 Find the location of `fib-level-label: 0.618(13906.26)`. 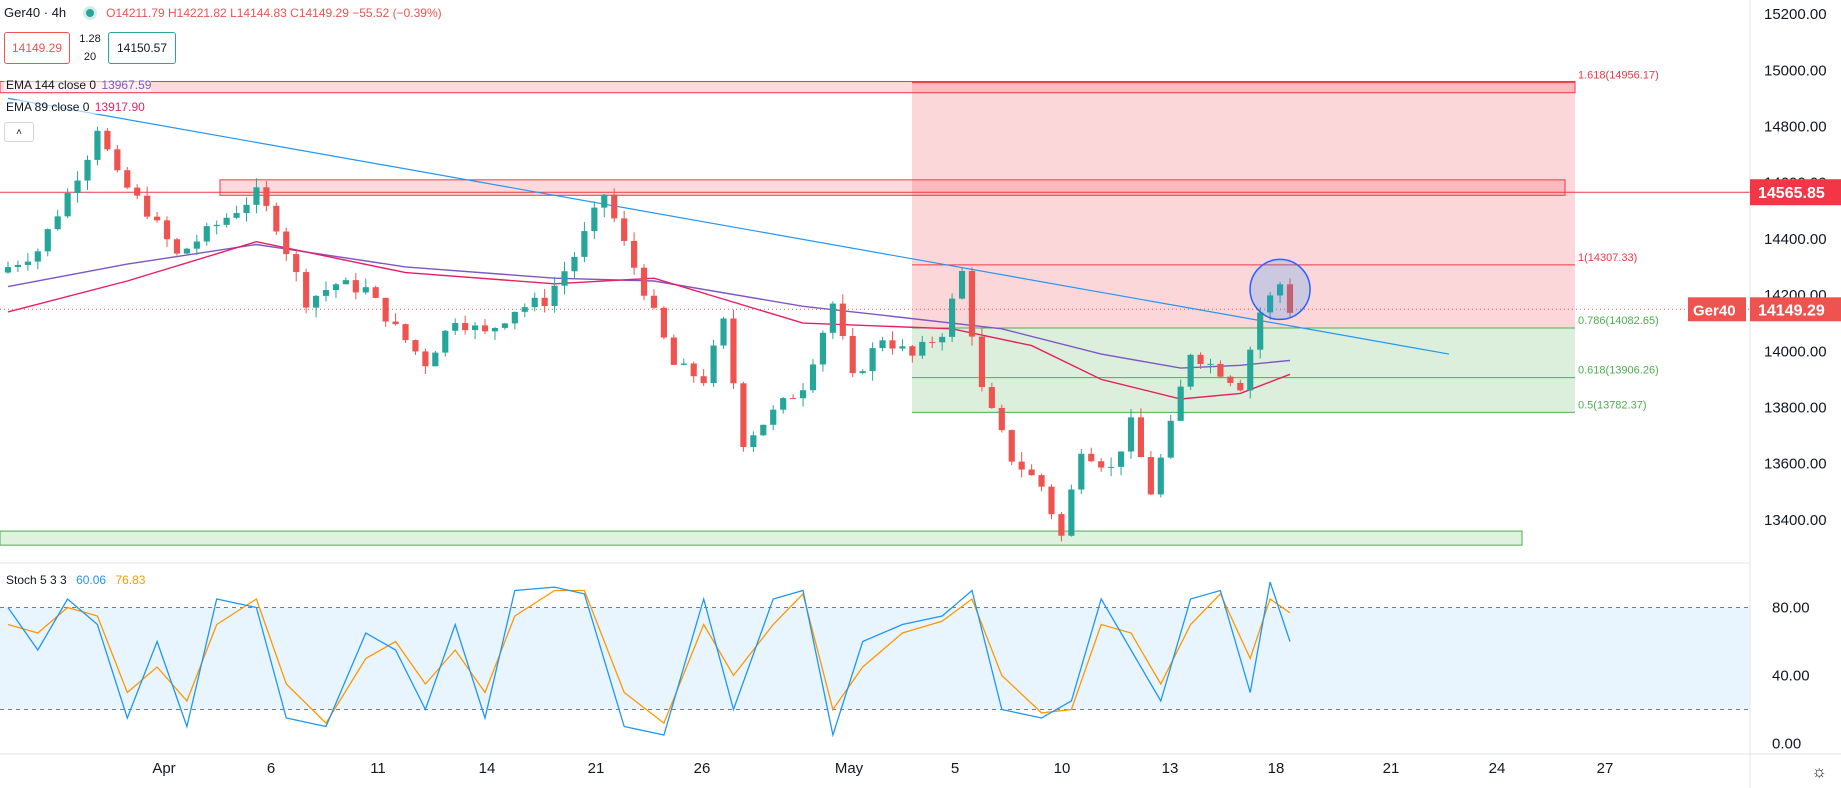

fib-level-label: 0.618(13906.26) is located at coordinates (1618, 371).